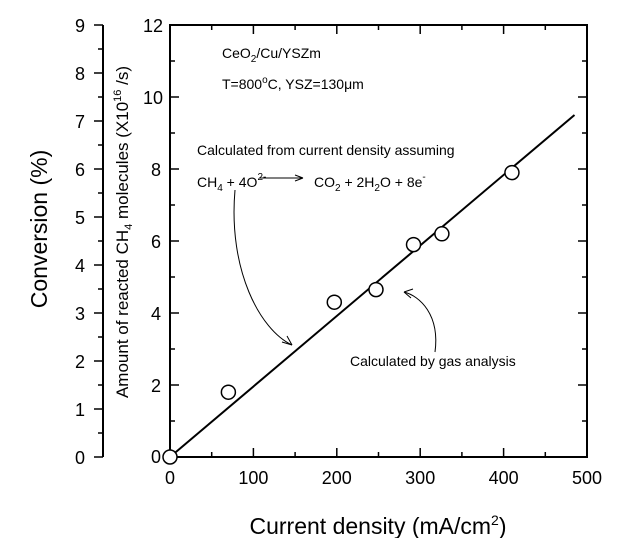 The width and height of the screenshot is (624, 538). Describe the element at coordinates (80, 218) in the screenshot. I see `y-left-tick-label: 5` at that location.